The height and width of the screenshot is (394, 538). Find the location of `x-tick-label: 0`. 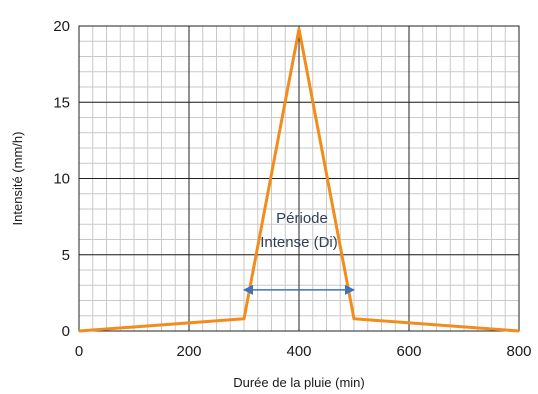

x-tick-label: 0 is located at coordinates (79, 351).